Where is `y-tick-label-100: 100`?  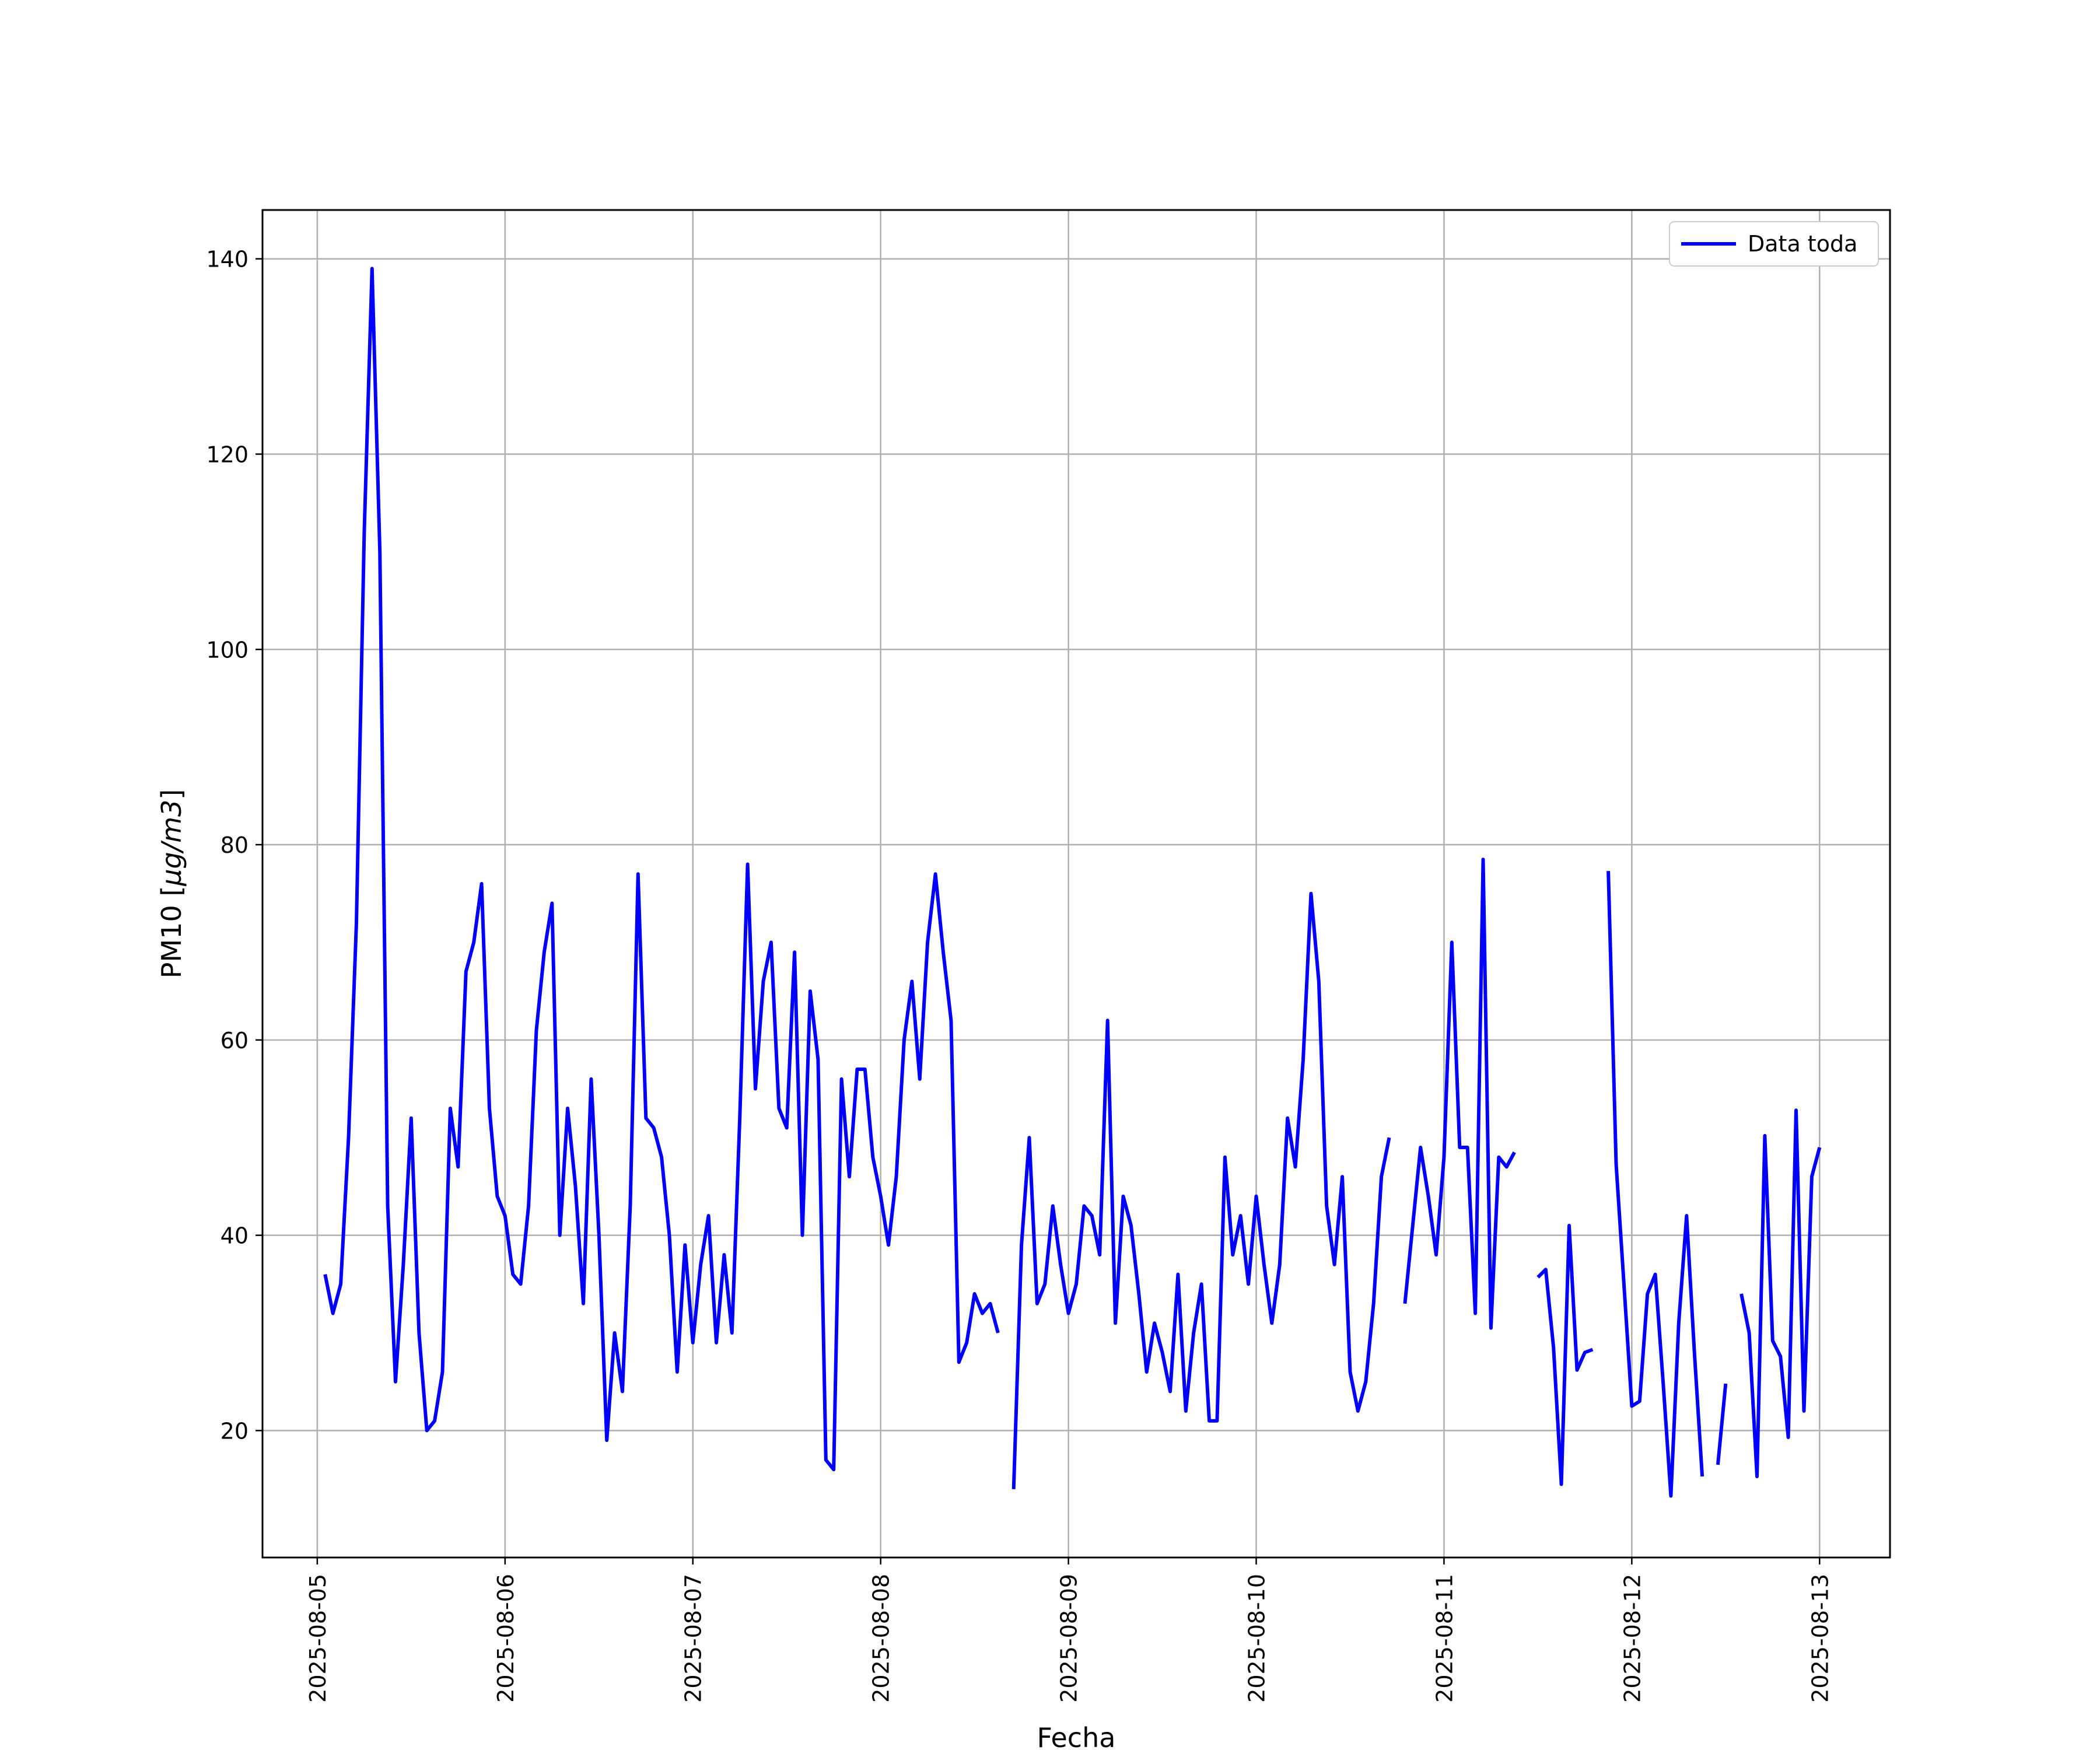 y-tick-label-100: 100 is located at coordinates (228, 650).